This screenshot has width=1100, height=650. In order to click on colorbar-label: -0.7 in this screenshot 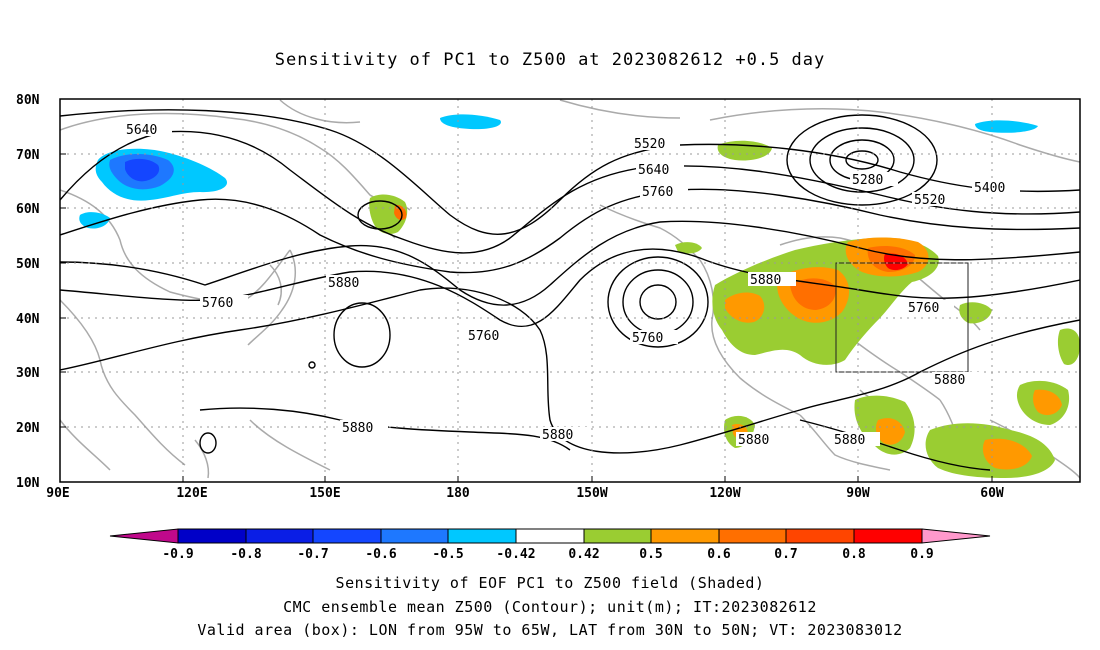, I will do `click(312, 554)`.